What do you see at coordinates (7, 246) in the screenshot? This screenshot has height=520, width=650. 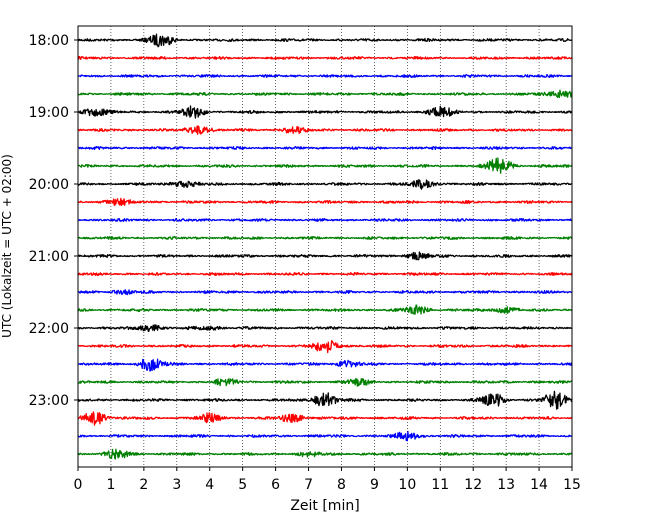 I see `y-axis-label: UTC (Lokalzeit = UTC + 02:00)` at bounding box center [7, 246].